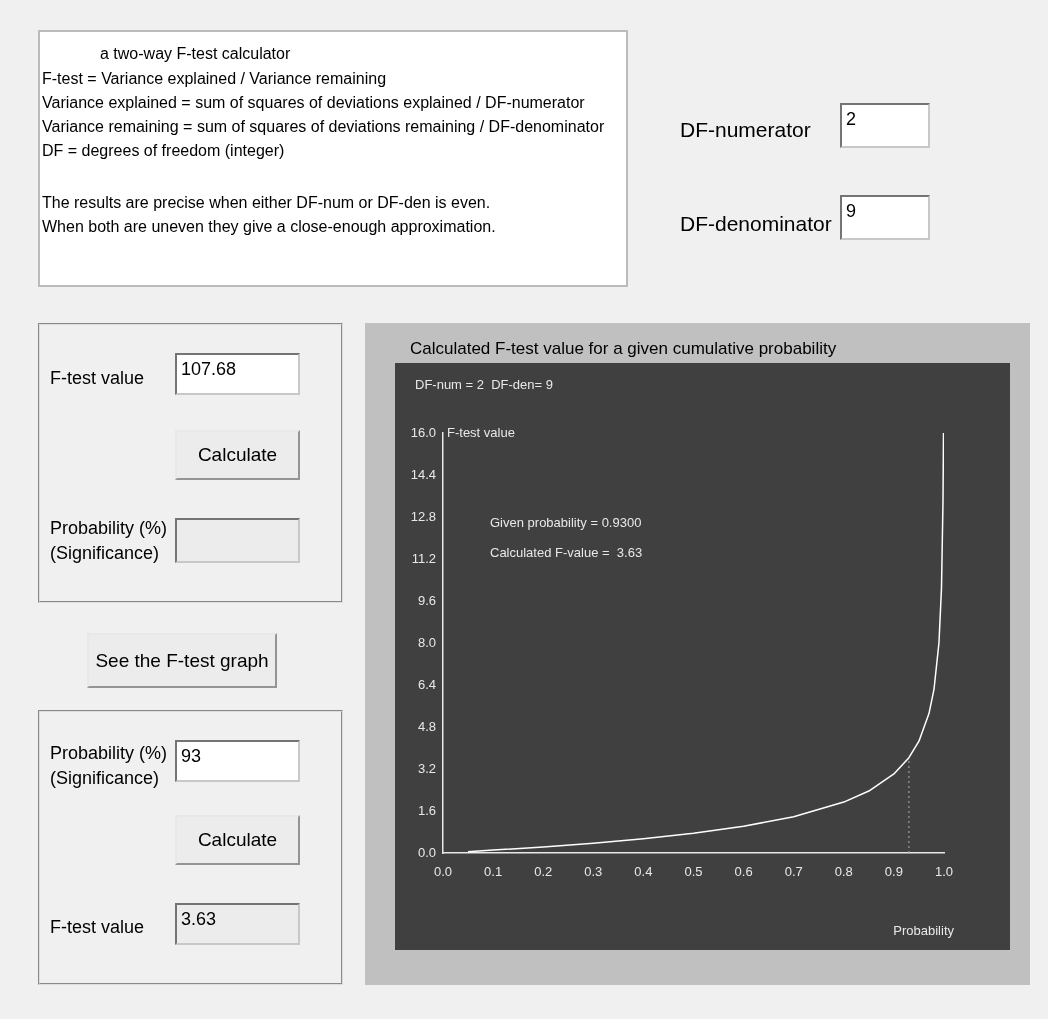 Image resolution: width=1048 pixels, height=1019 pixels. What do you see at coordinates (566, 522) in the screenshot?
I see `annotation: Given probability = 0.9300` at bounding box center [566, 522].